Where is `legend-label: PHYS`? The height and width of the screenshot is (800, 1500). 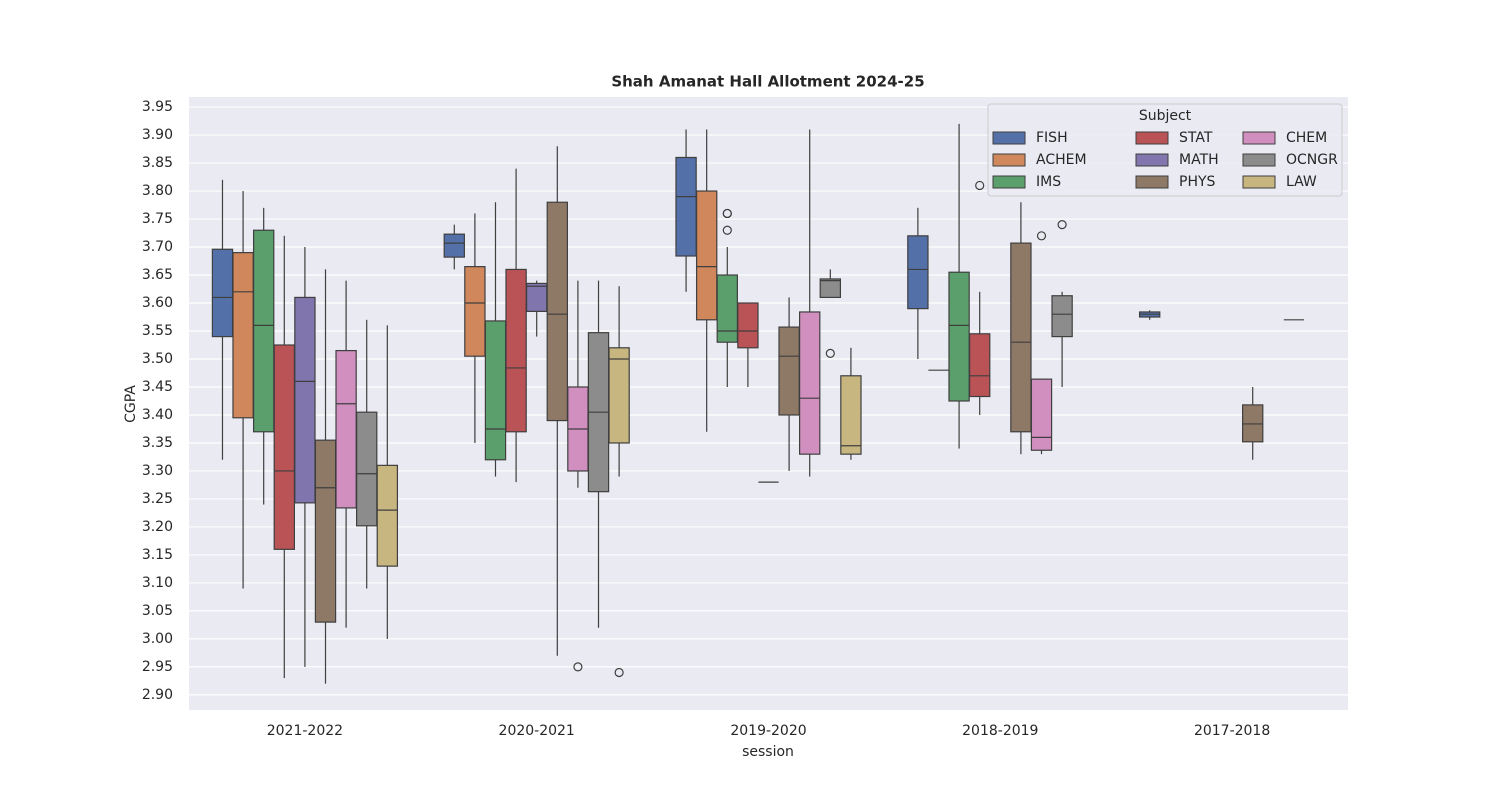
legend-label: PHYS is located at coordinates (1197, 182).